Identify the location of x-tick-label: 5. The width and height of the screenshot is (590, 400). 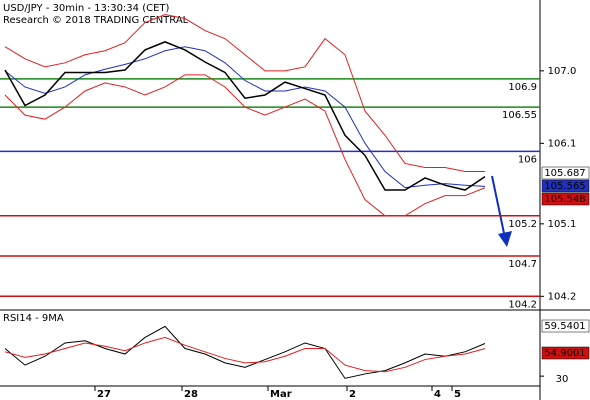
(457, 394).